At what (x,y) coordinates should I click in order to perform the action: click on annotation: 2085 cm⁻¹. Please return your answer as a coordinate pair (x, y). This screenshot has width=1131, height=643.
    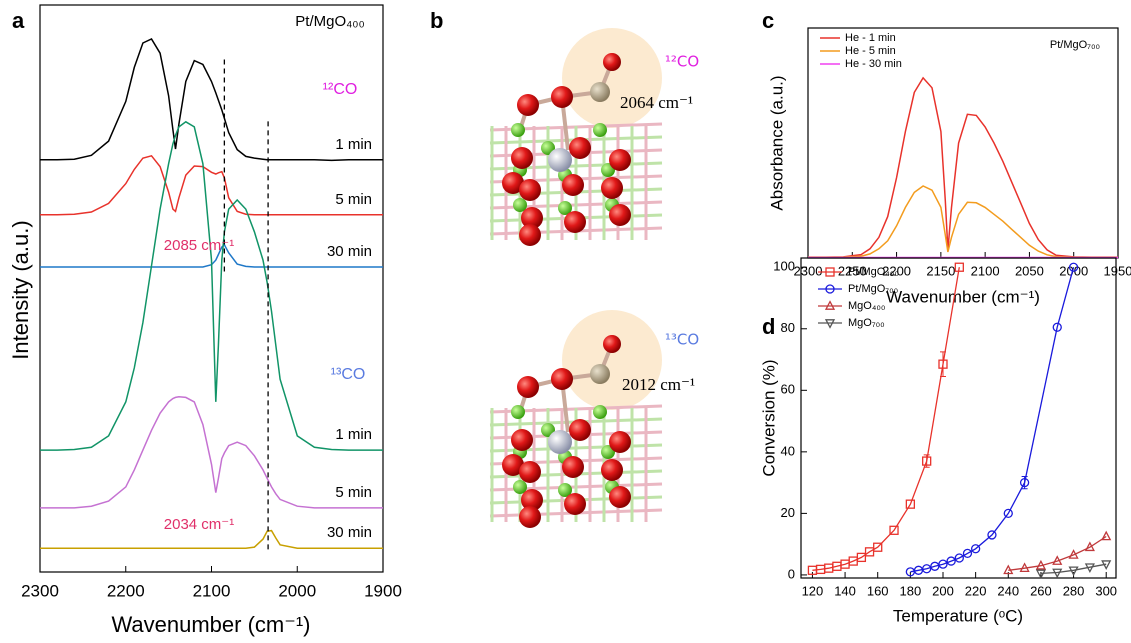
    Looking at the image, I should click on (199, 245).